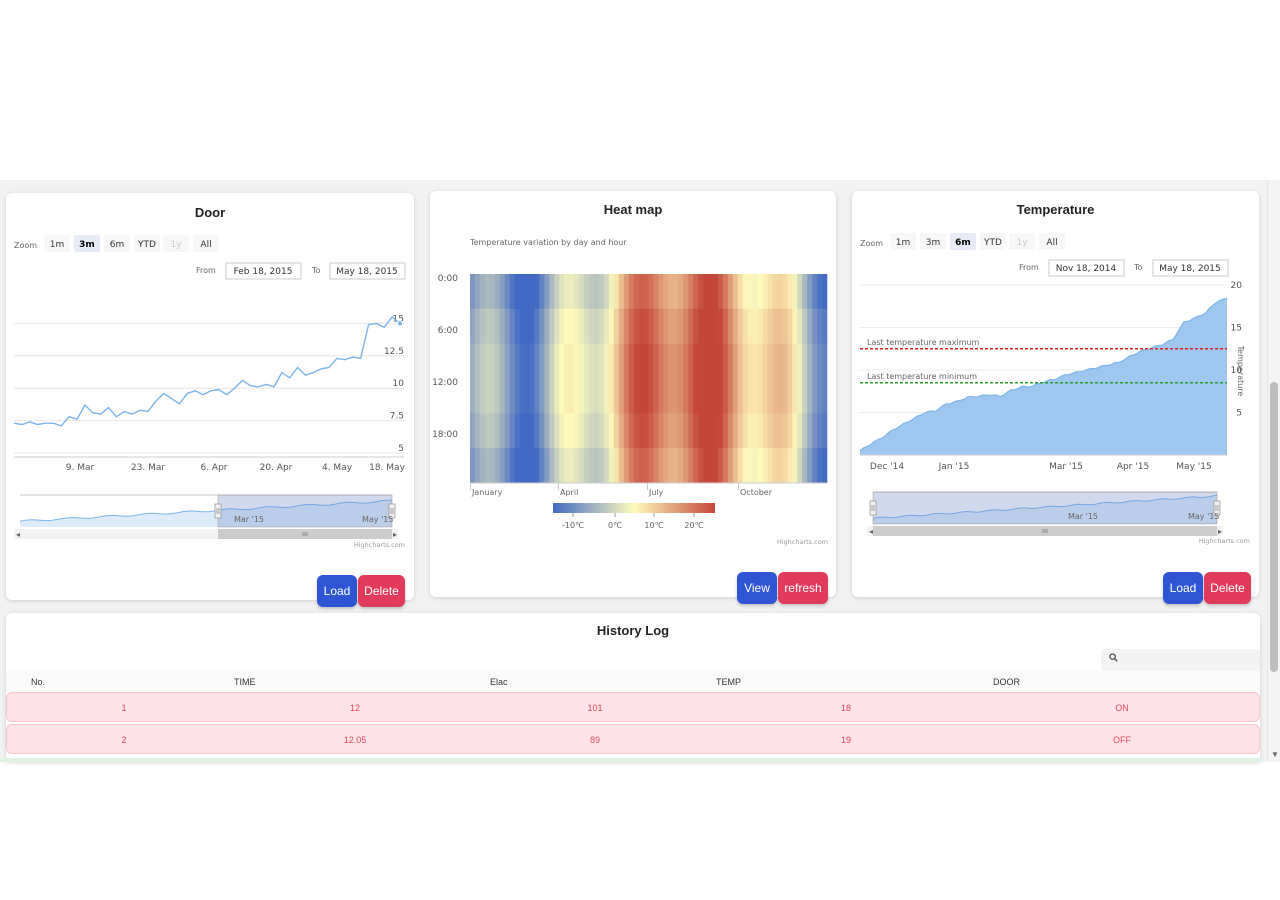 Image resolution: width=1280 pixels, height=900 pixels. What do you see at coordinates (1273, 471) in the screenshot?
I see `page-scrollbar: ▼` at bounding box center [1273, 471].